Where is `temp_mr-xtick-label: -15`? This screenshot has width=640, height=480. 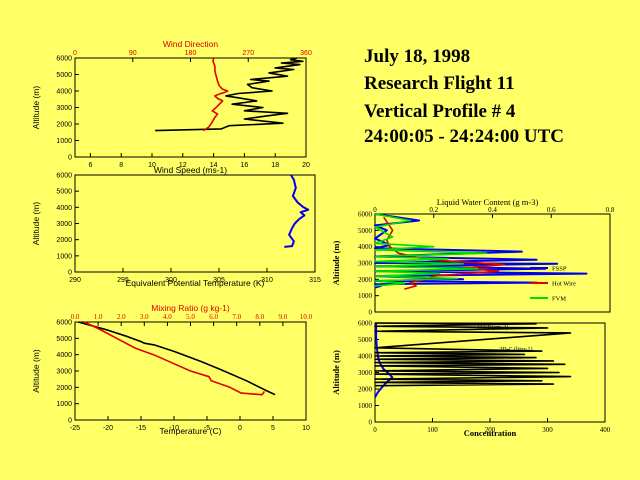 temp_mr-xtick-label: -15 is located at coordinates (141, 428).